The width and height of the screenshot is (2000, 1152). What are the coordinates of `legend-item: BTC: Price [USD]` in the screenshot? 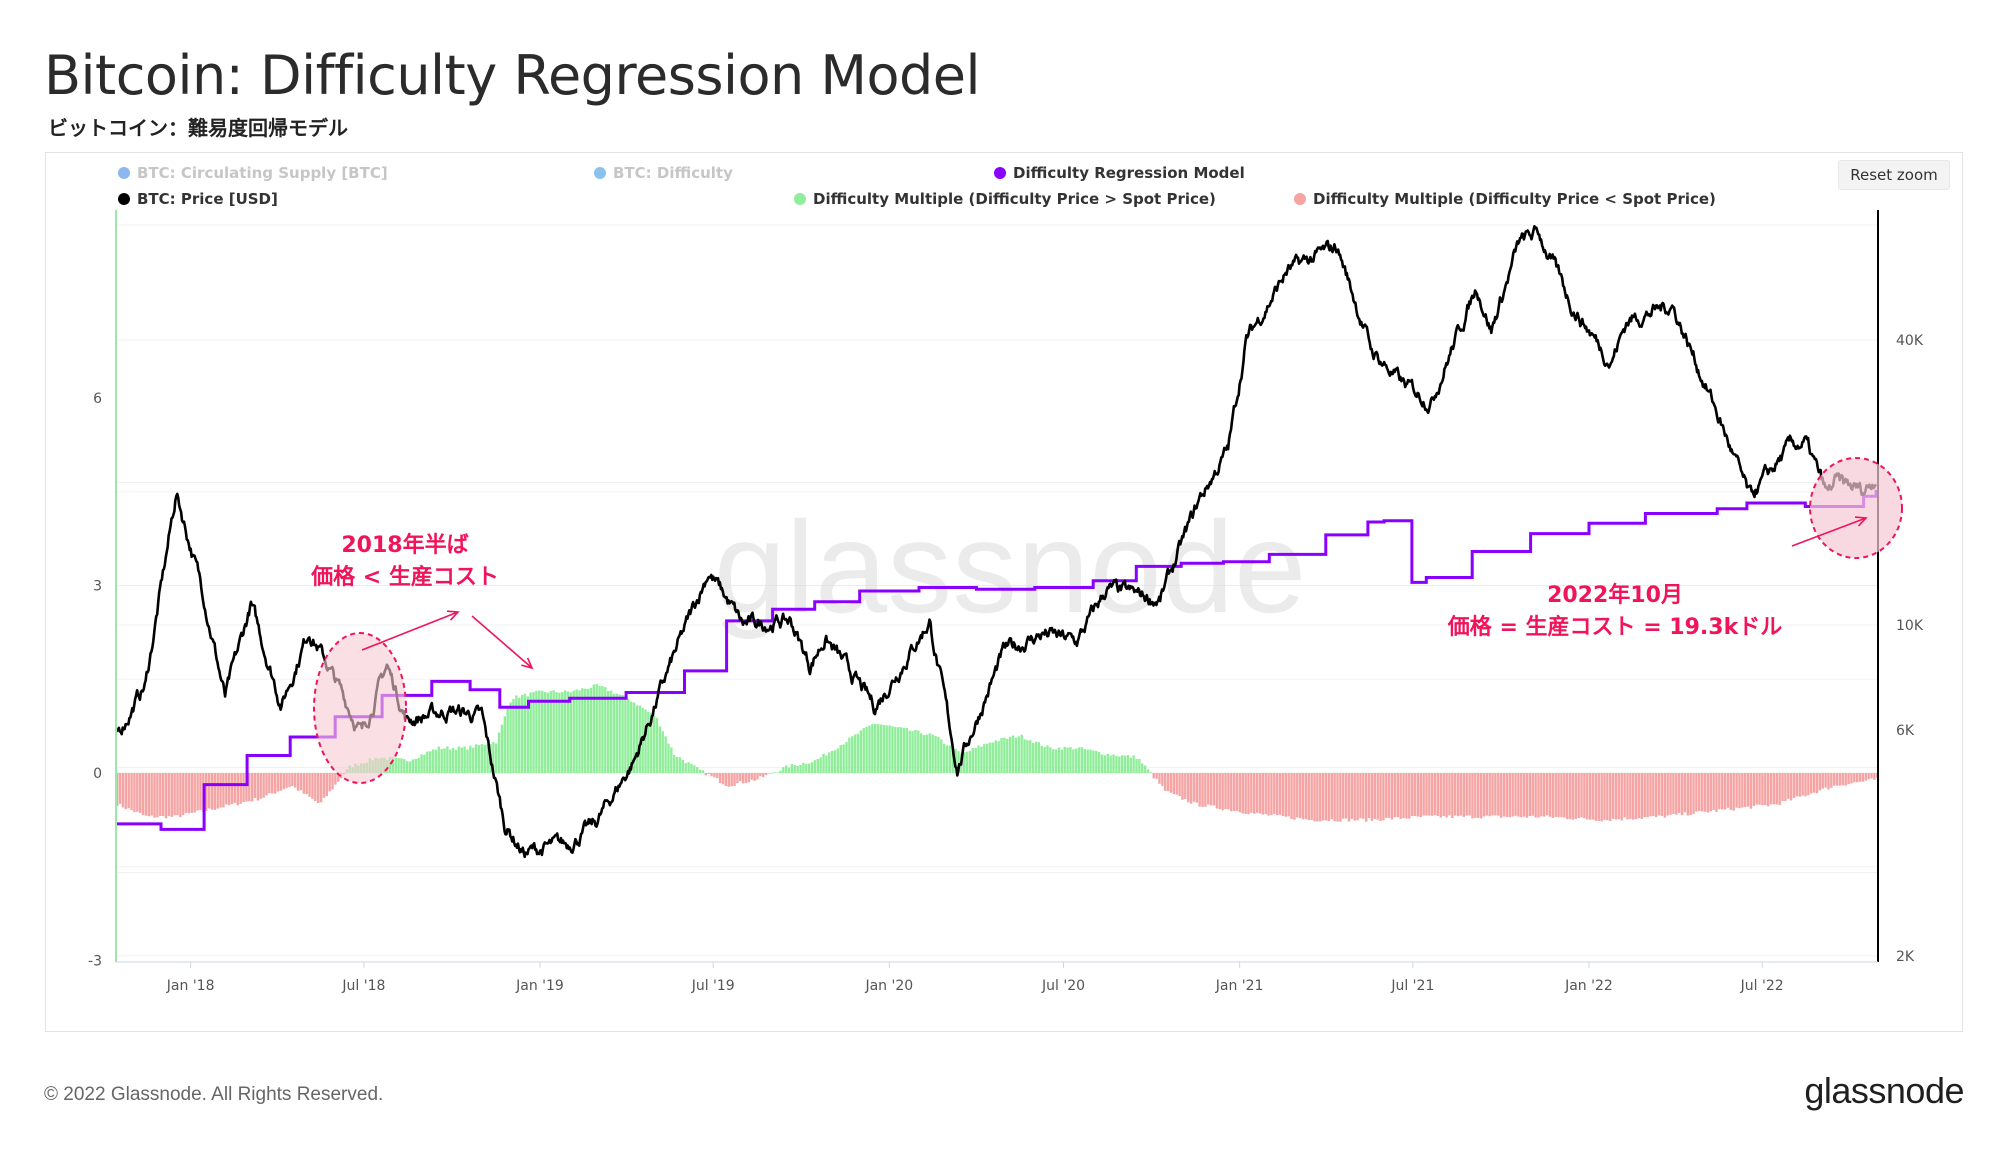 It's located at (198, 199).